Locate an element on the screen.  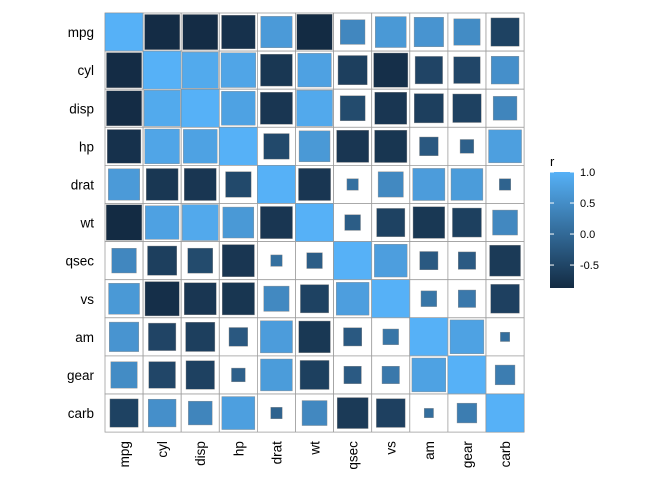
corr-square-drat-mpg is located at coordinates (124, 184).